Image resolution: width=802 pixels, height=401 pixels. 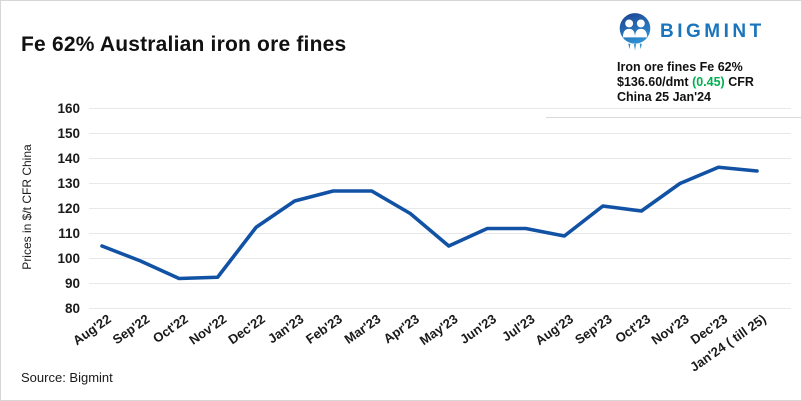 What do you see at coordinates (68, 258) in the screenshot?
I see `svg-text: 100` at bounding box center [68, 258].